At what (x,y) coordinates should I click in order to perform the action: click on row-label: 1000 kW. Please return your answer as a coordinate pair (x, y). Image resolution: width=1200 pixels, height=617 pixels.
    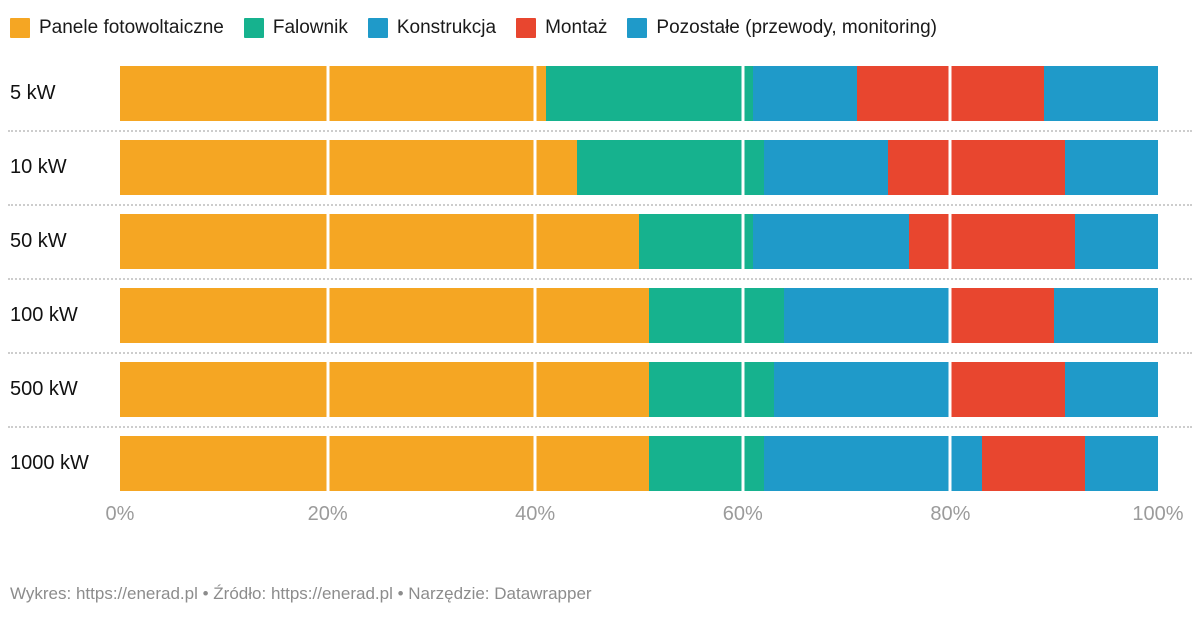
    Looking at the image, I should click on (49, 463).